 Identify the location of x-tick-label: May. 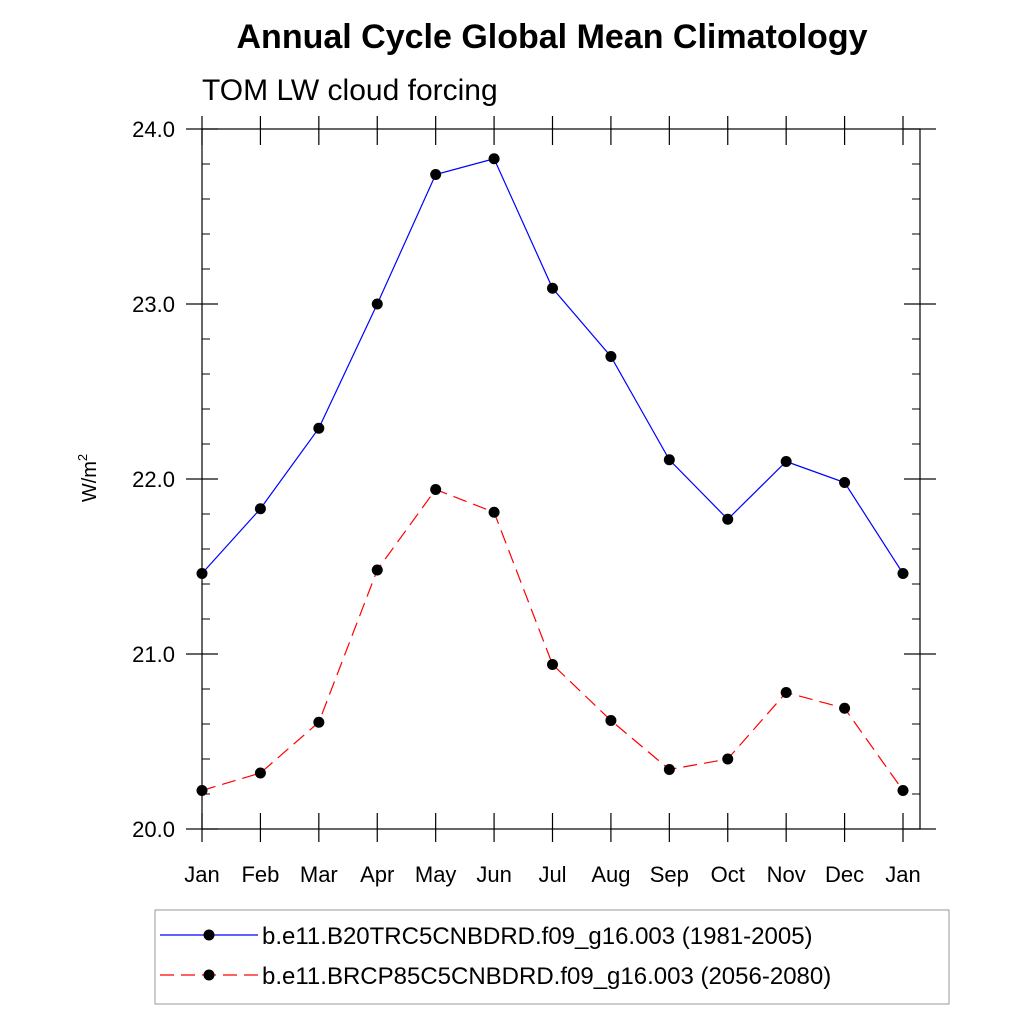
(436, 874).